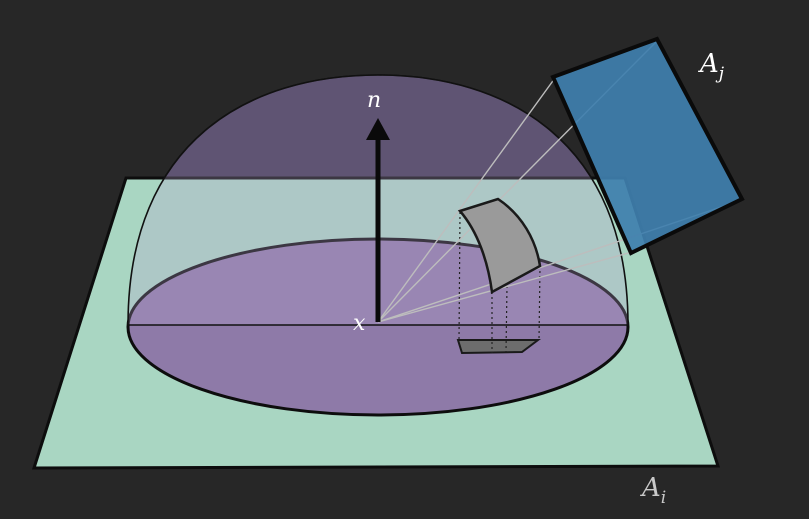 This screenshot has width=809, height=519. Describe the element at coordinates (647, 146) in the screenshot. I see `source-patch` at that location.